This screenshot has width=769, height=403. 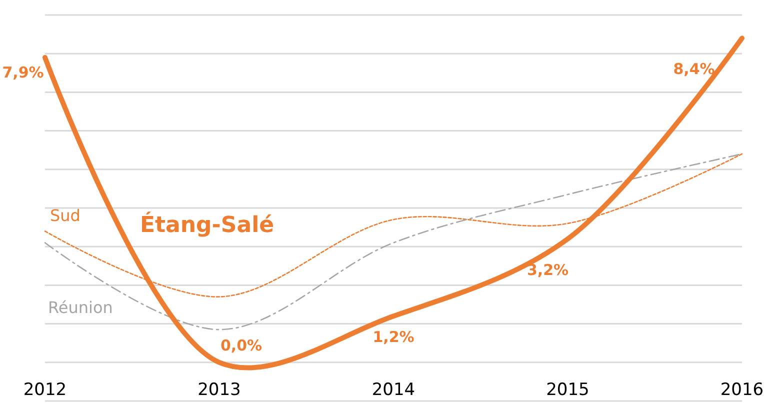 I want to click on data-label: 8,4%, so click(x=694, y=69).